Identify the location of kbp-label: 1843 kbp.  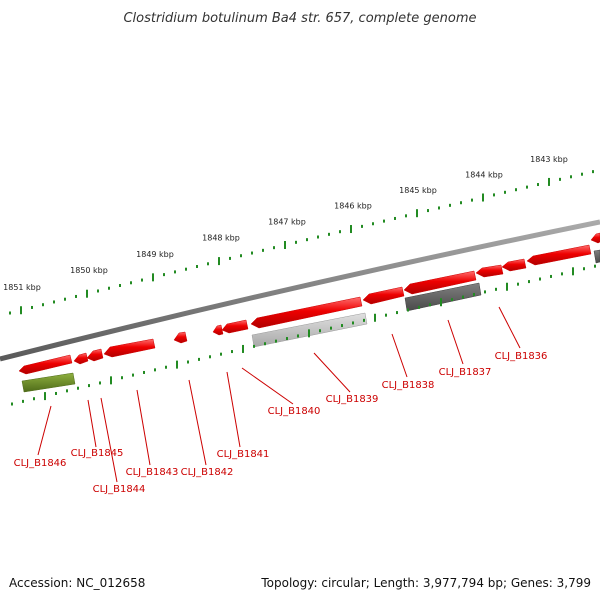
(549, 159).